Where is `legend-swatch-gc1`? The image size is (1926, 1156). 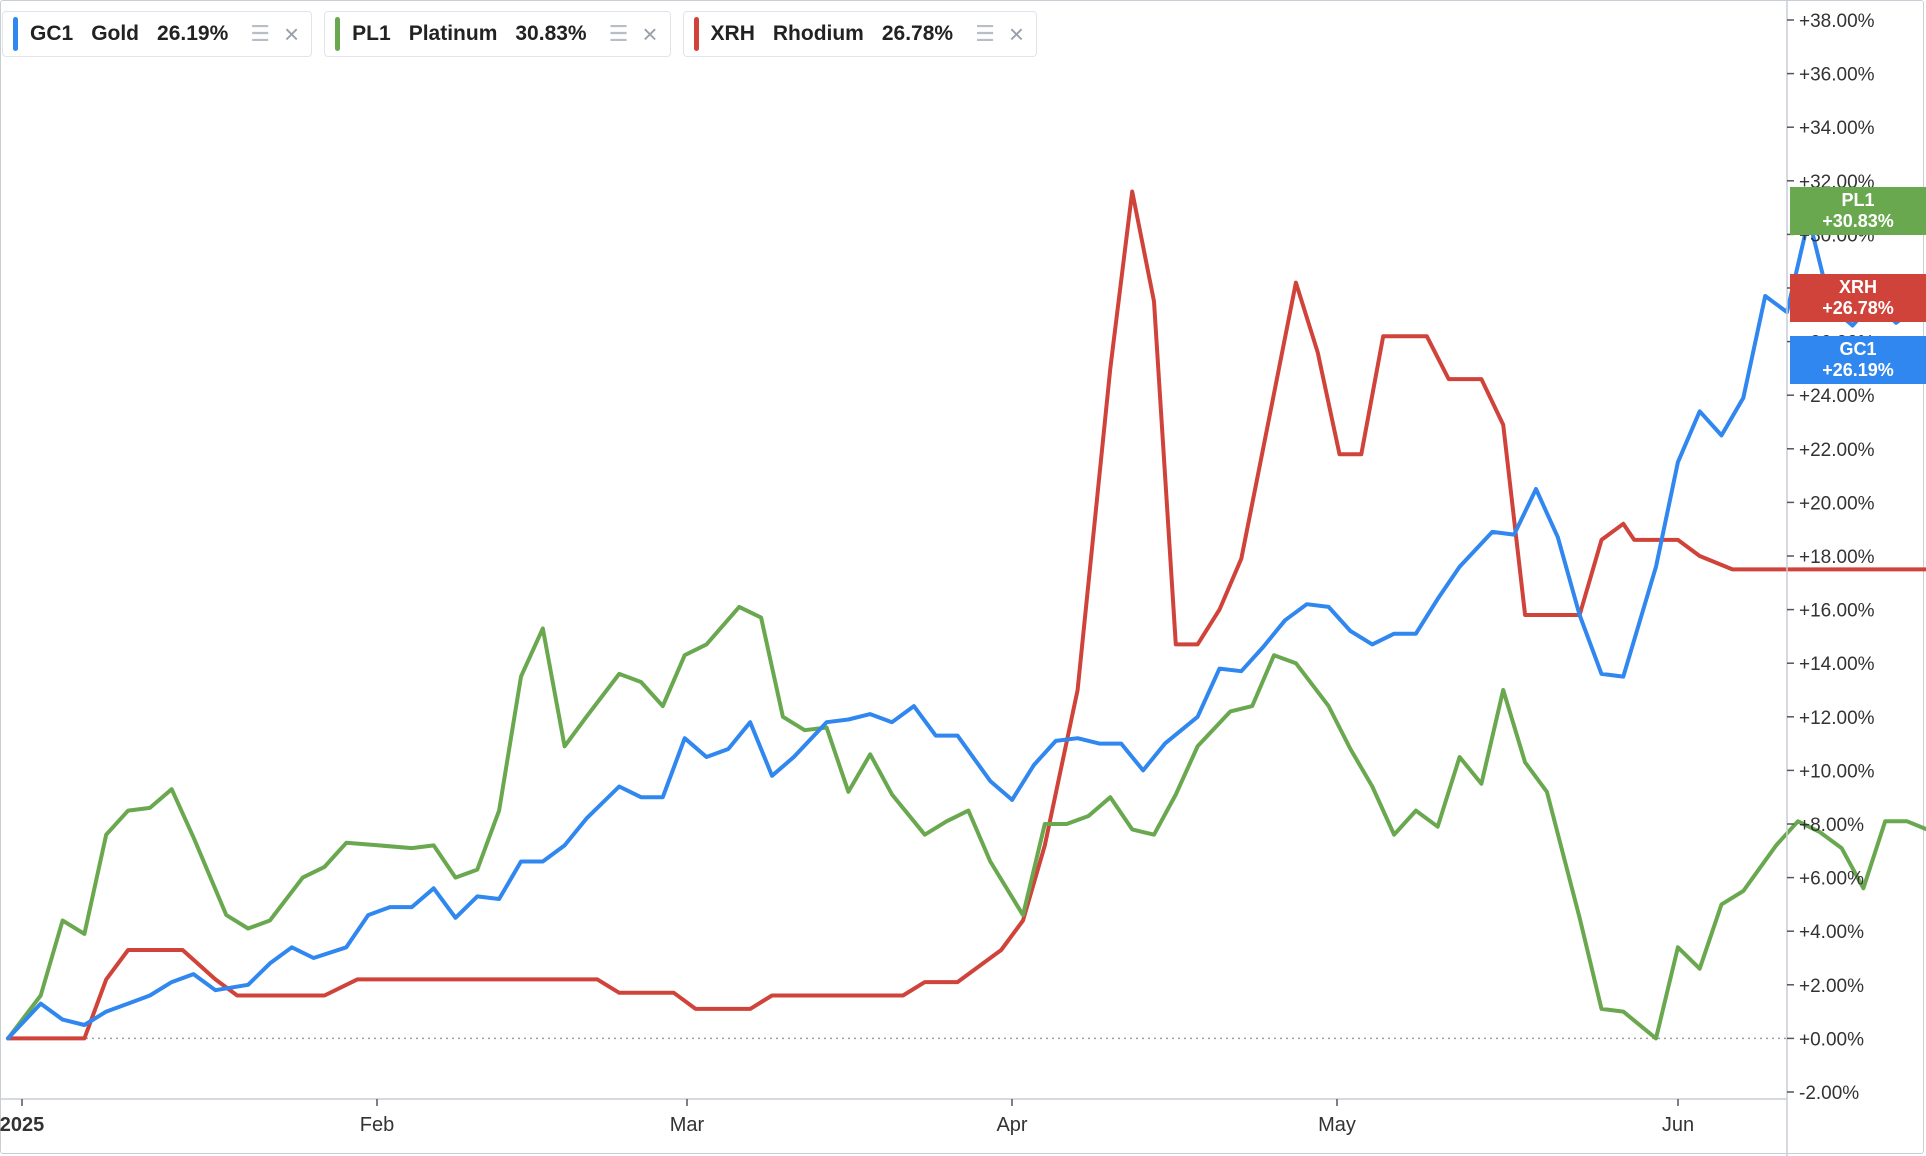 legend-swatch-gc1 is located at coordinates (15, 34).